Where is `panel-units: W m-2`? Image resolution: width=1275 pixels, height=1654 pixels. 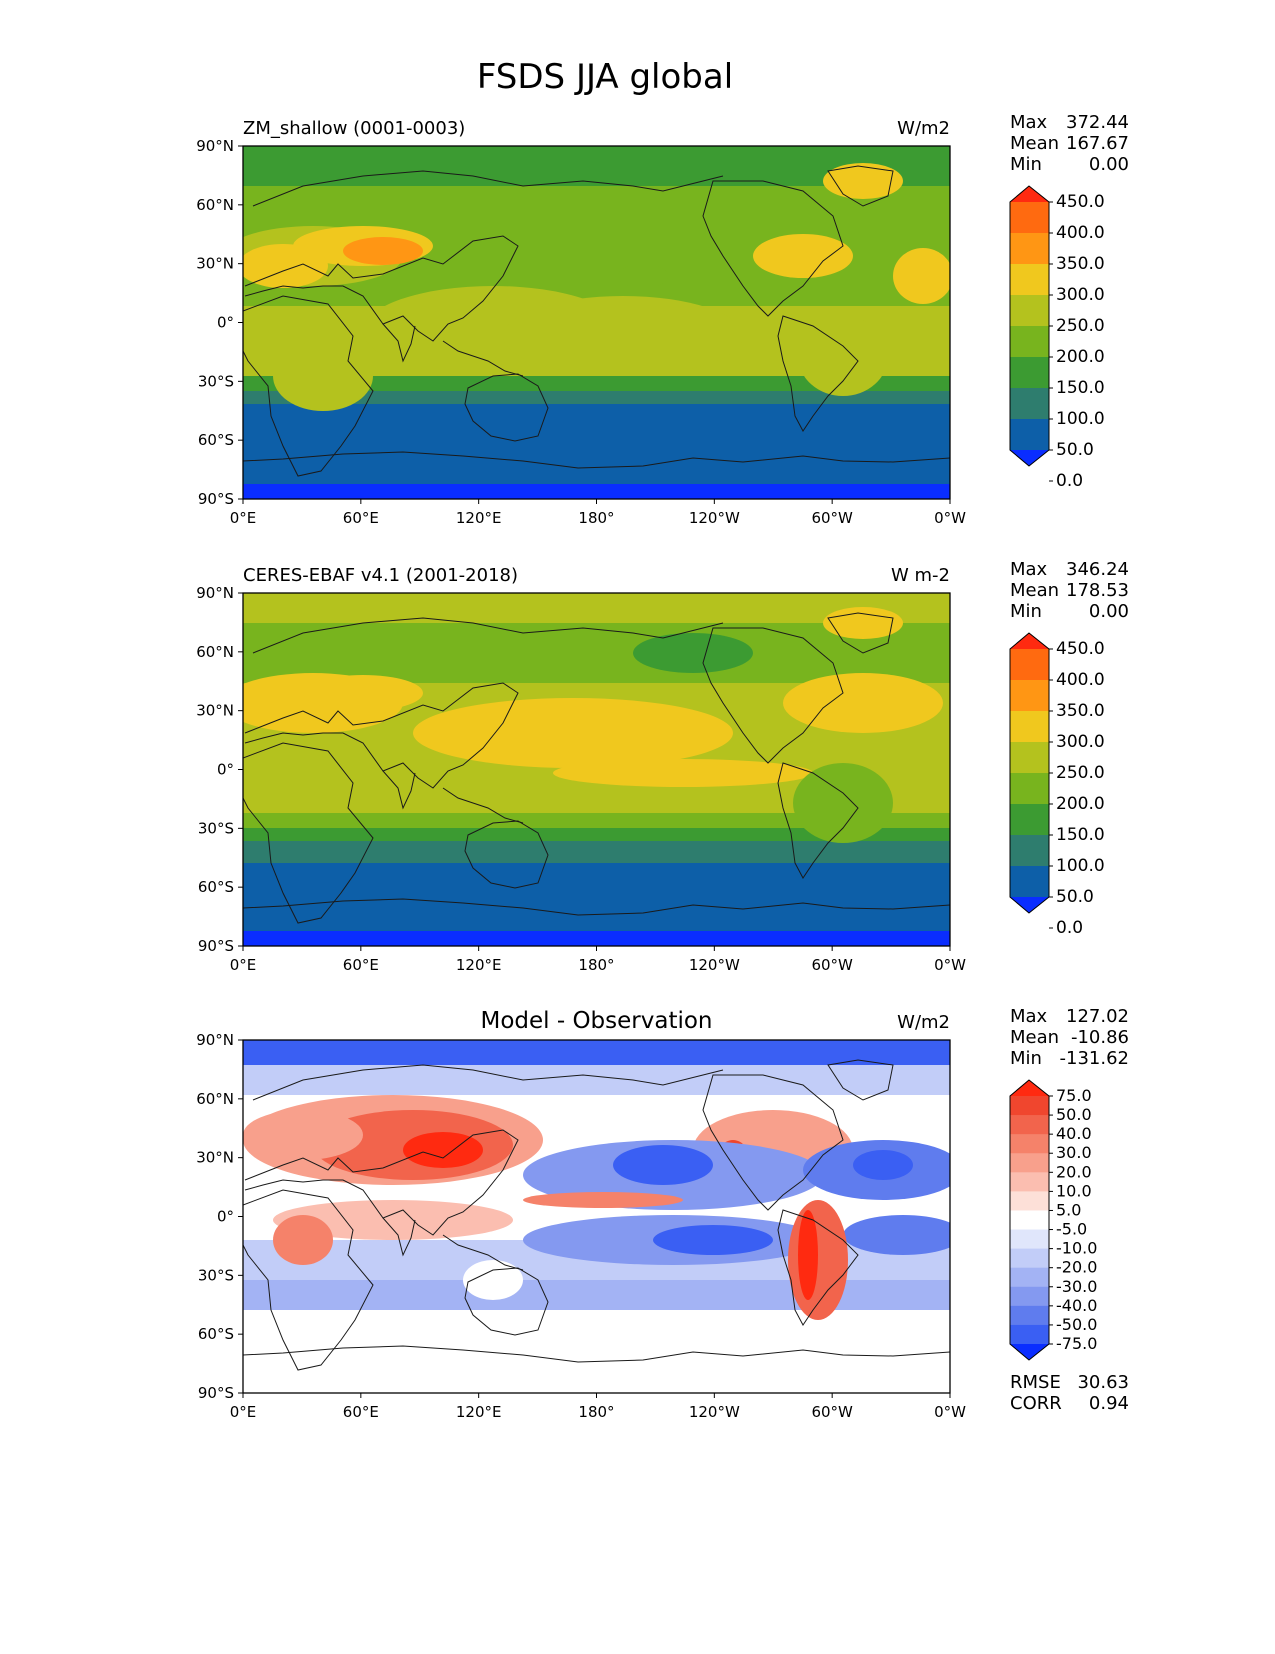
panel-units: W m-2 is located at coordinates (920, 575).